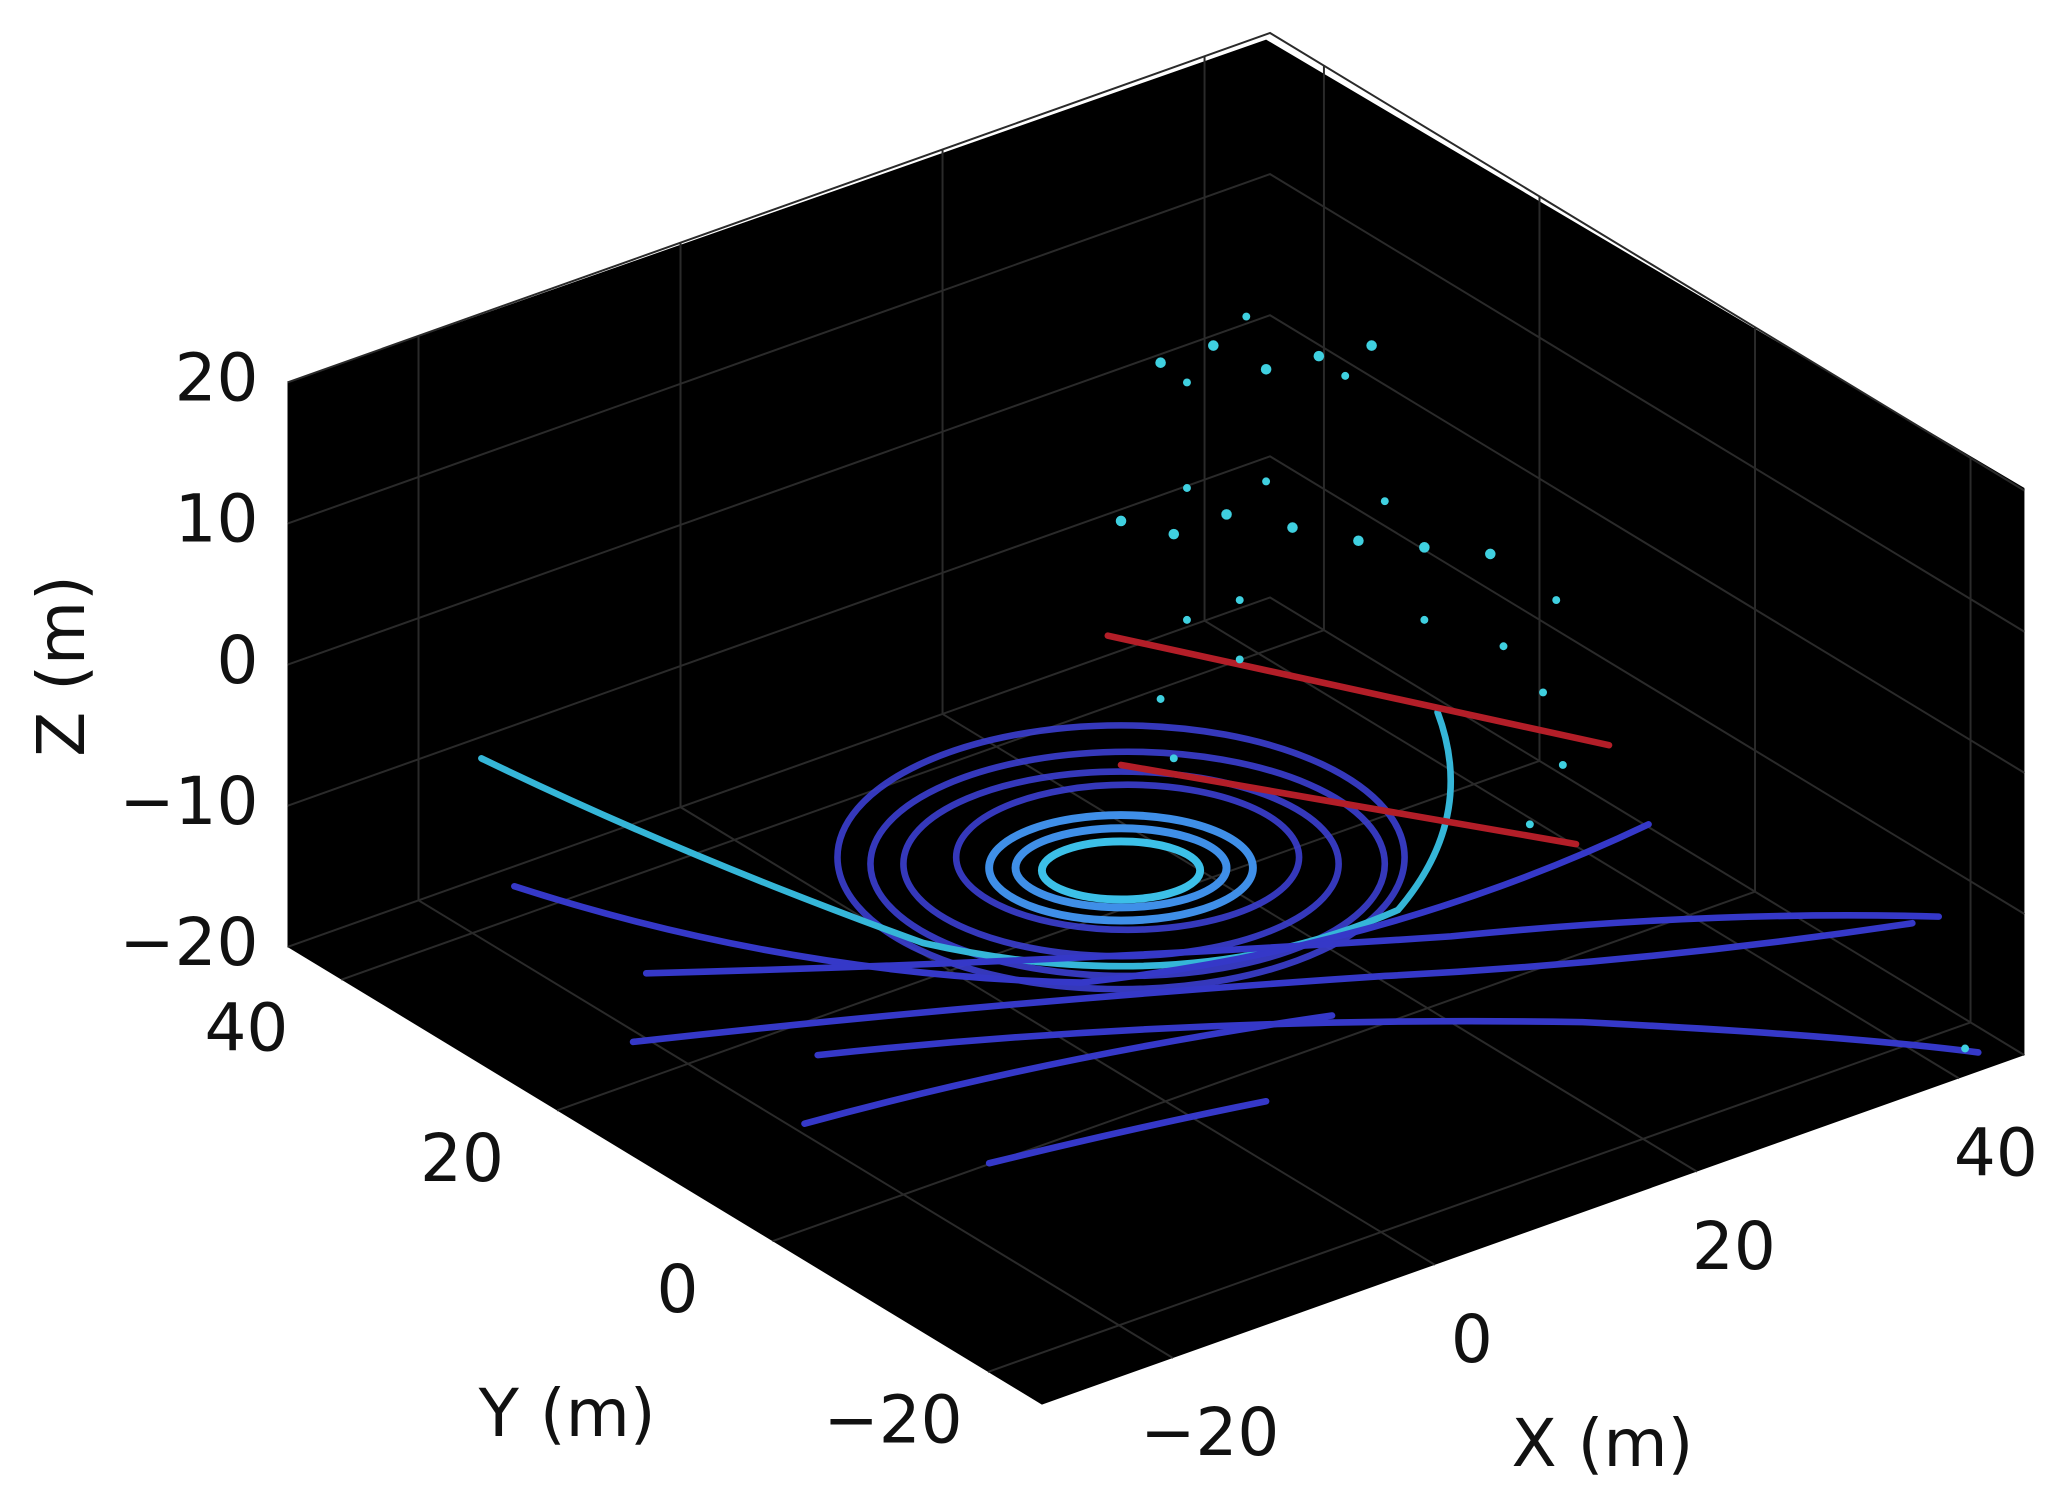 The width and height of the screenshot is (2064, 1508). Describe the element at coordinates (1121, 868) in the screenshot. I see `scan-core` at that location.